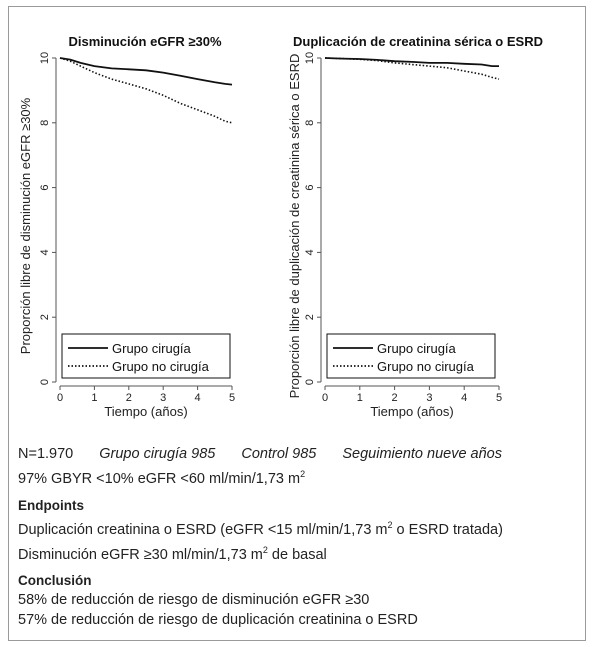  I want to click on endpoint-2-text: Disminución eGFR ≥30 ml/min/1,73 m, so click(140, 554).